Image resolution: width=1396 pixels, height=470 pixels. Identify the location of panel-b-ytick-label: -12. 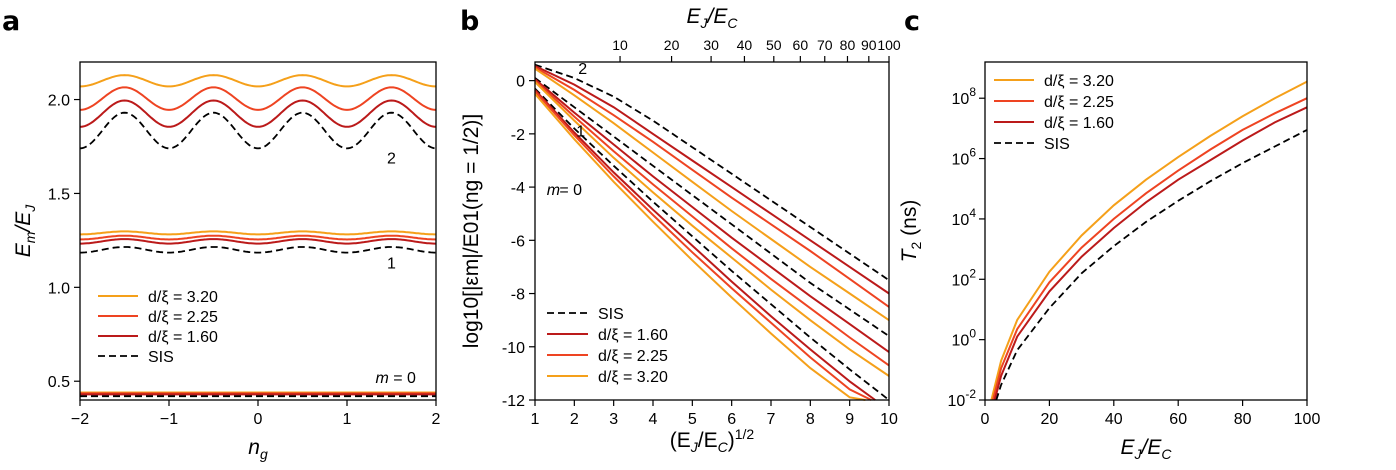
(513, 401).